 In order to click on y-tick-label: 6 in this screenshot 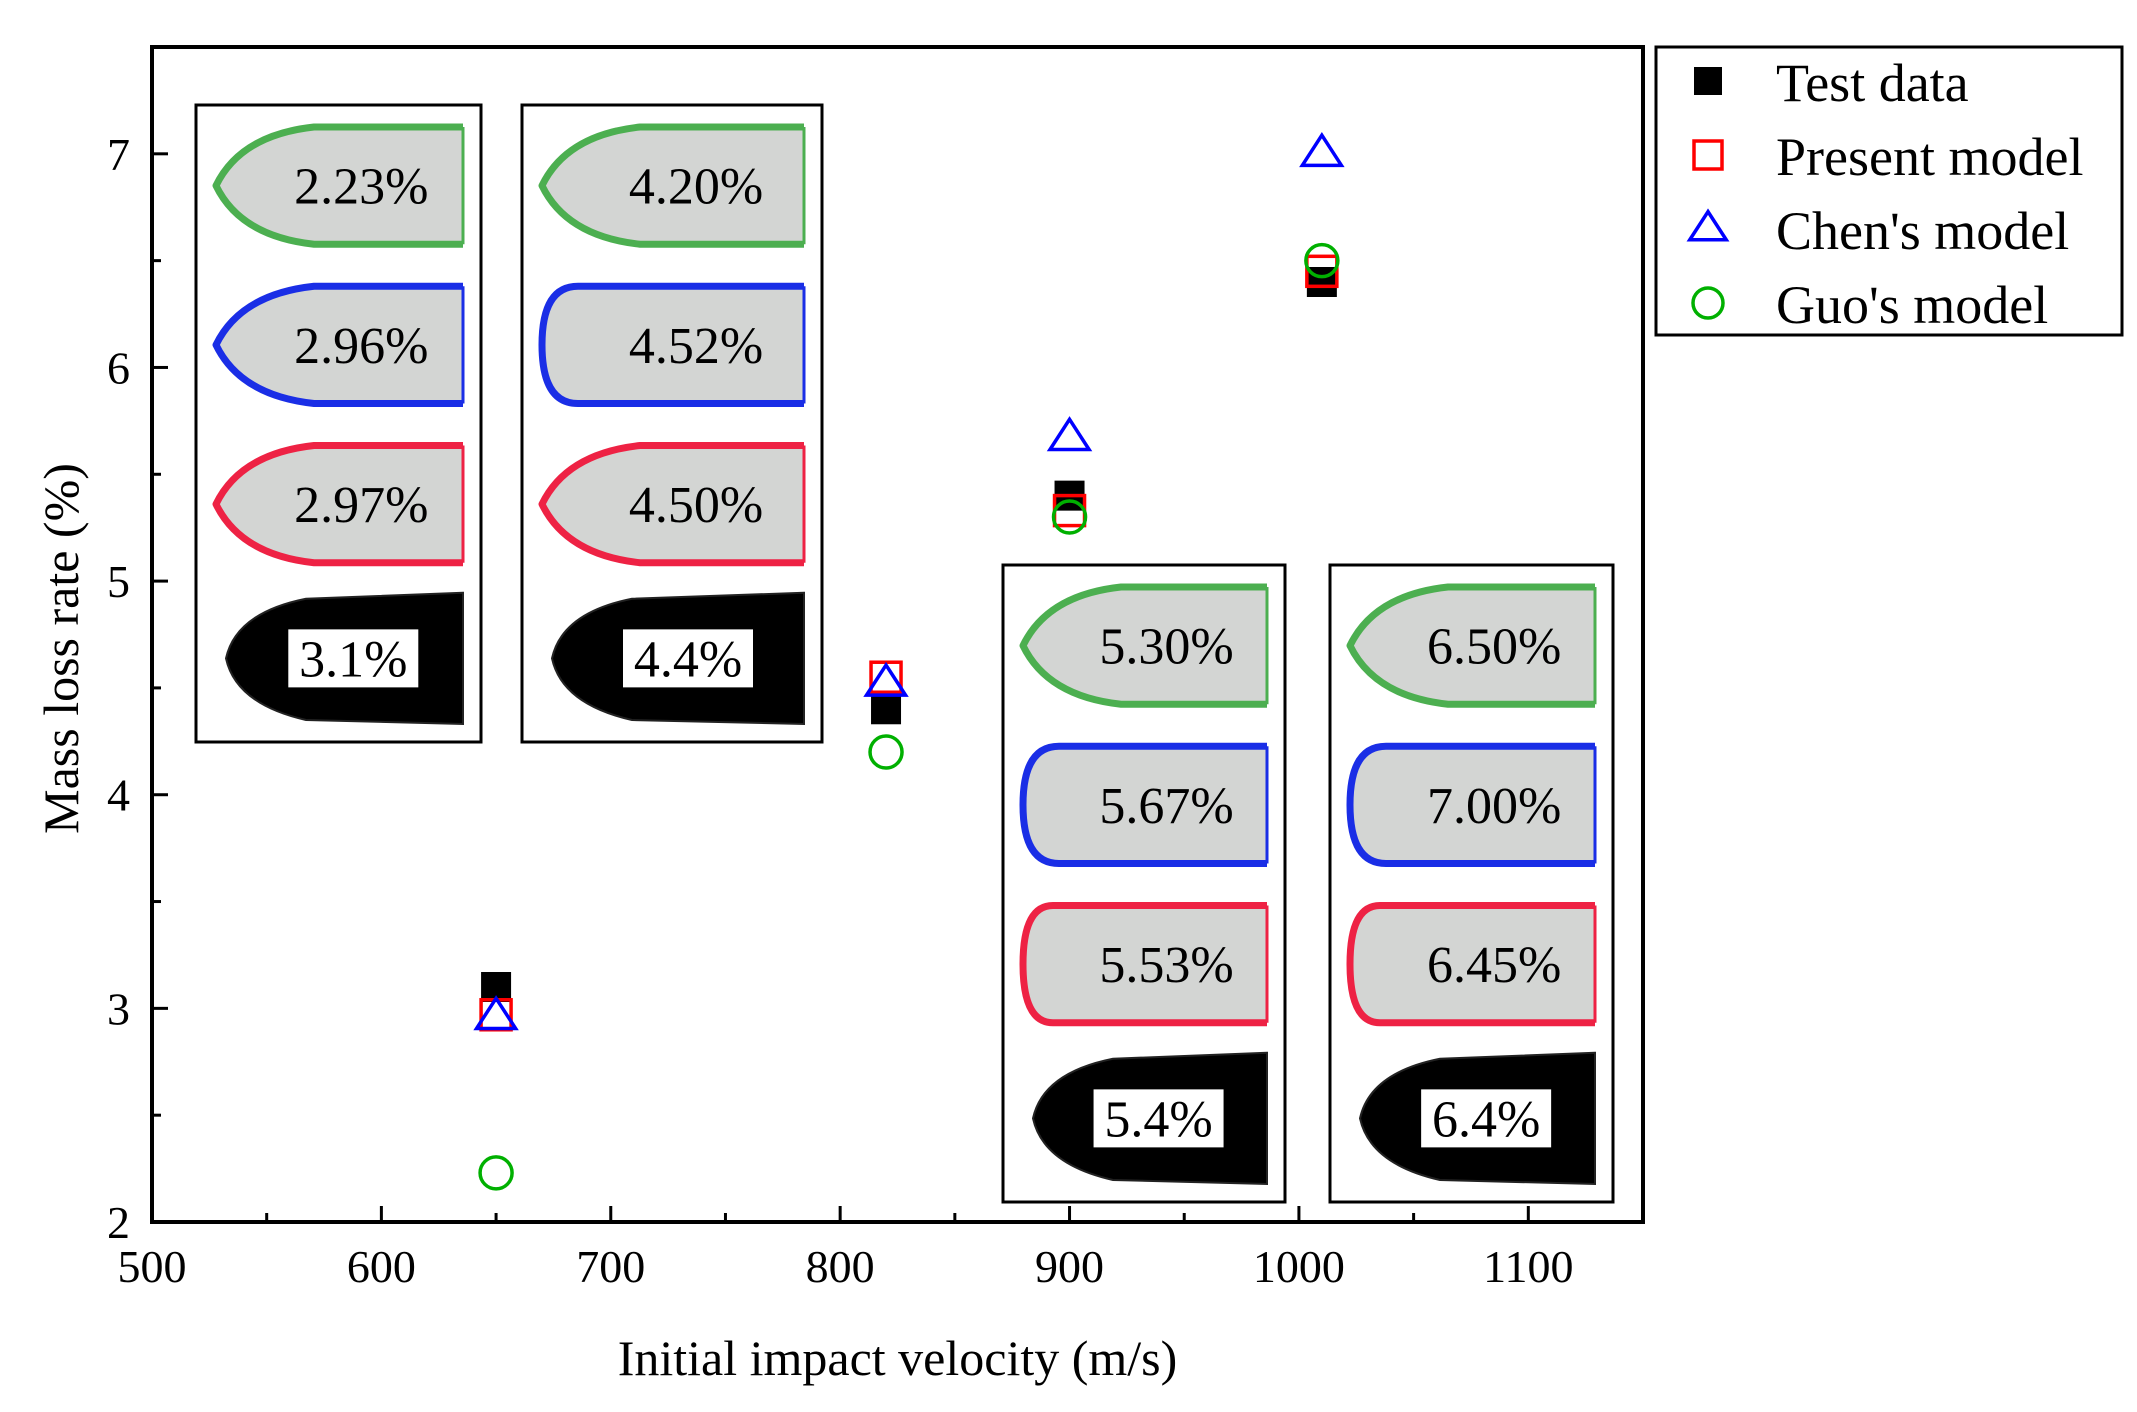, I will do `click(118, 367)`.